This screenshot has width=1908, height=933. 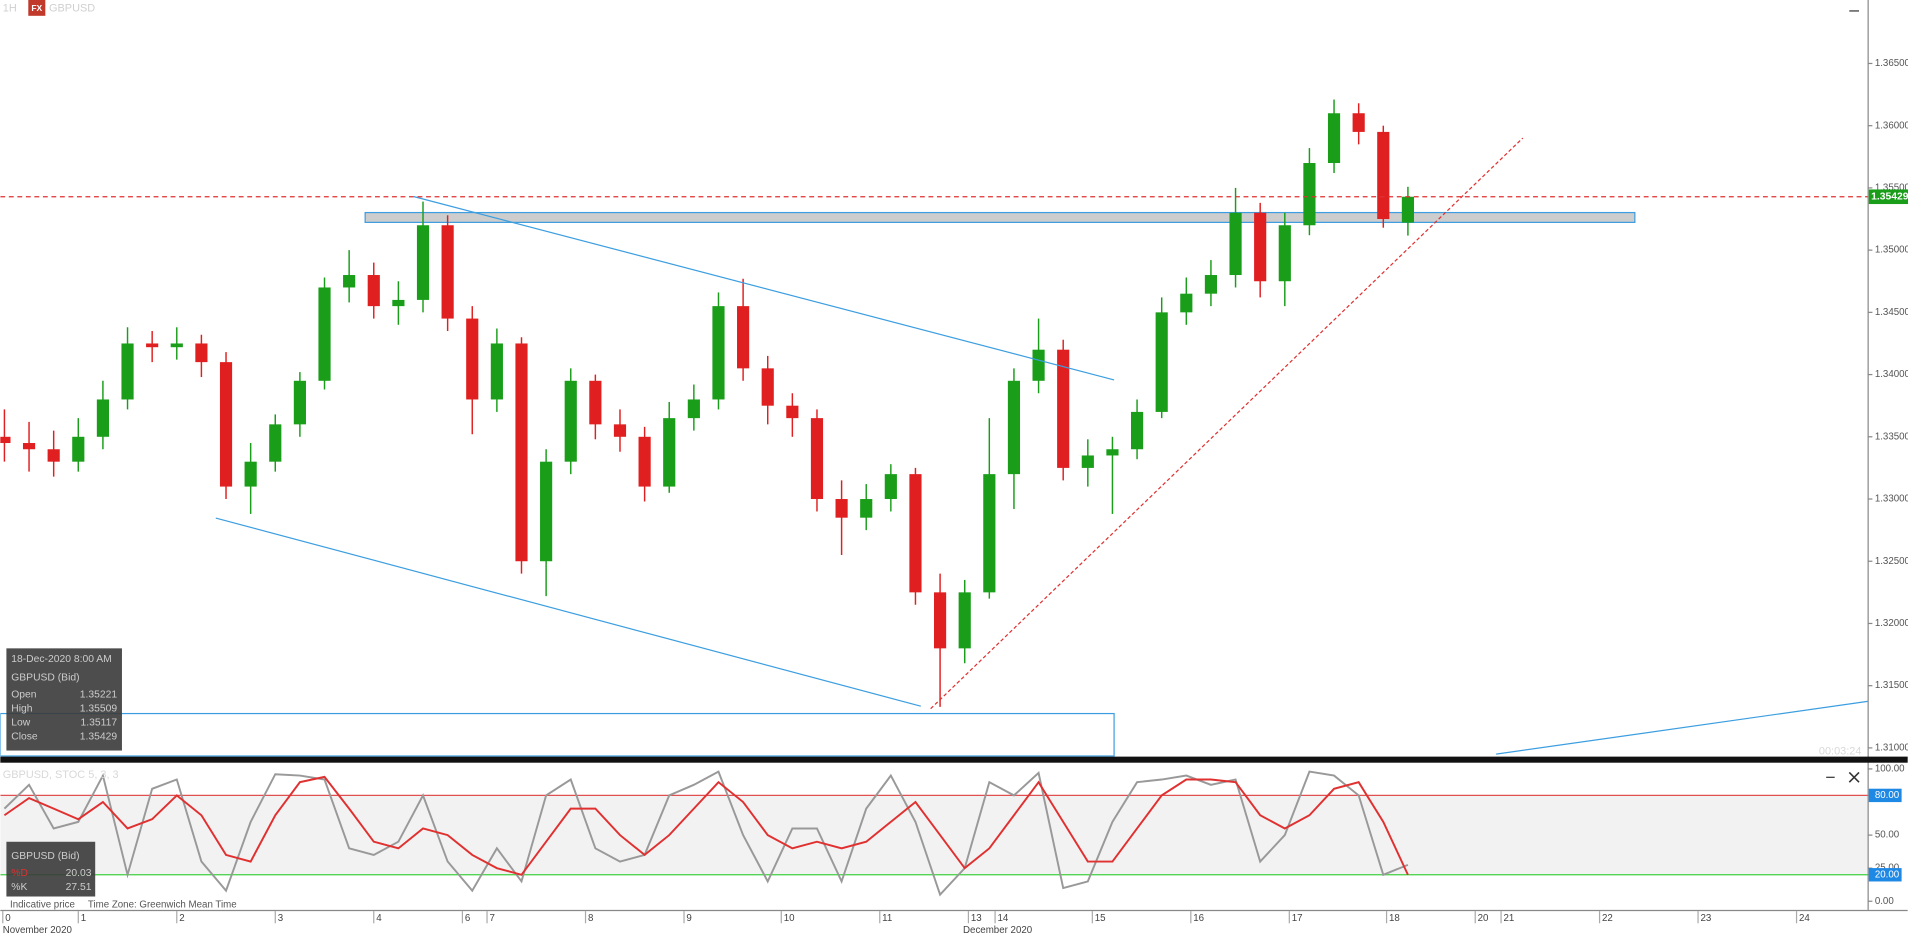 I want to click on info-label: High, so click(x=21, y=708).